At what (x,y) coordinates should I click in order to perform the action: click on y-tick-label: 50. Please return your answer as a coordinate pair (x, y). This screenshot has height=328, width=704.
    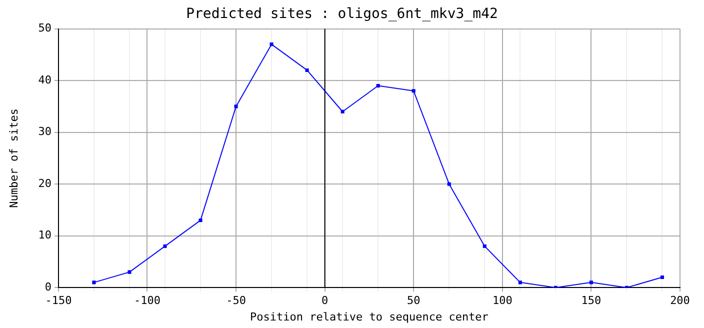
    Looking at the image, I should click on (45, 28).